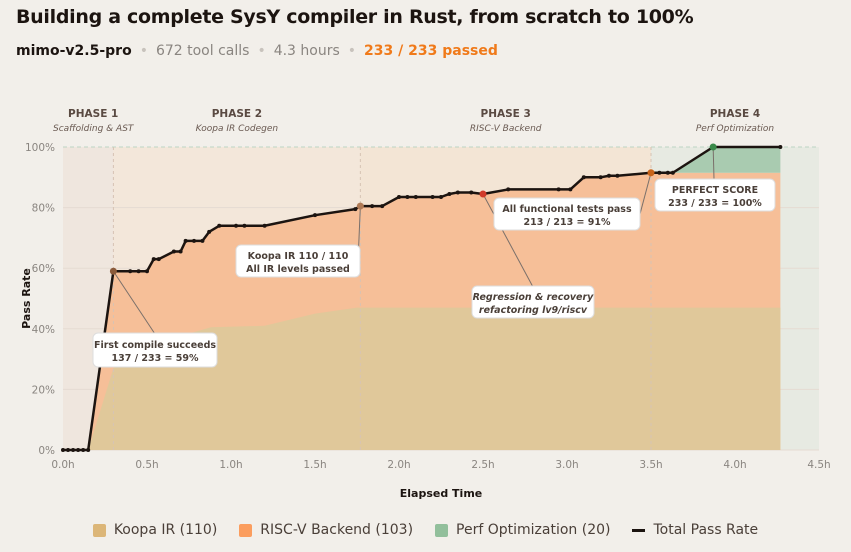  What do you see at coordinates (735, 114) in the screenshot?
I see `phase-label: PHASE 4` at bounding box center [735, 114].